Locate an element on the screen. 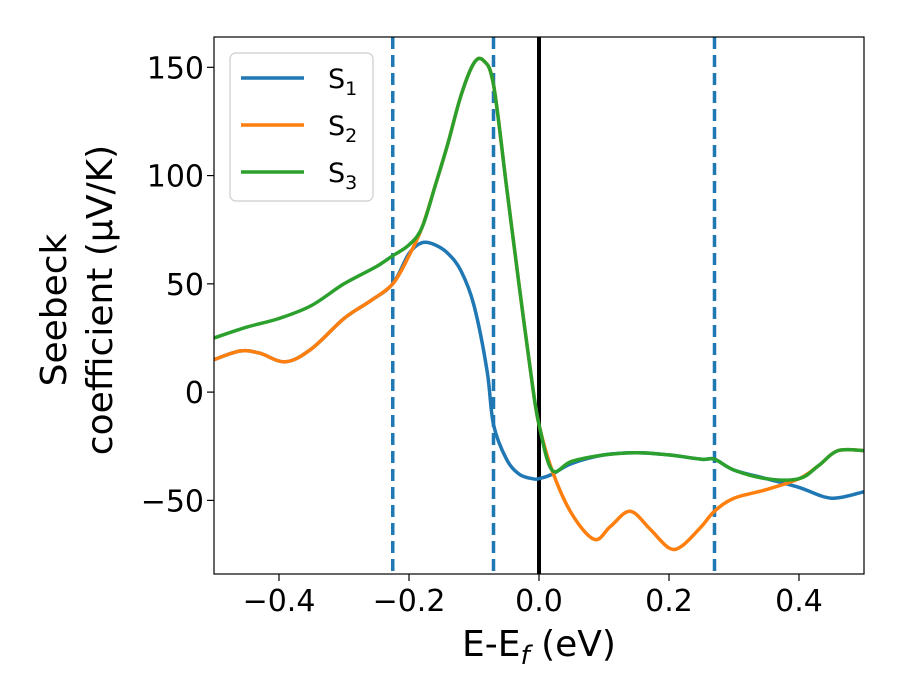 This screenshot has width=900, height=700. x-tick-label: 0.2 is located at coordinates (669, 601).